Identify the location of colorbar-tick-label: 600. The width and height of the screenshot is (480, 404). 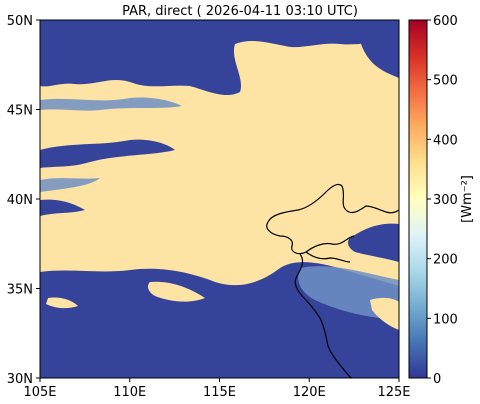
(445, 21).